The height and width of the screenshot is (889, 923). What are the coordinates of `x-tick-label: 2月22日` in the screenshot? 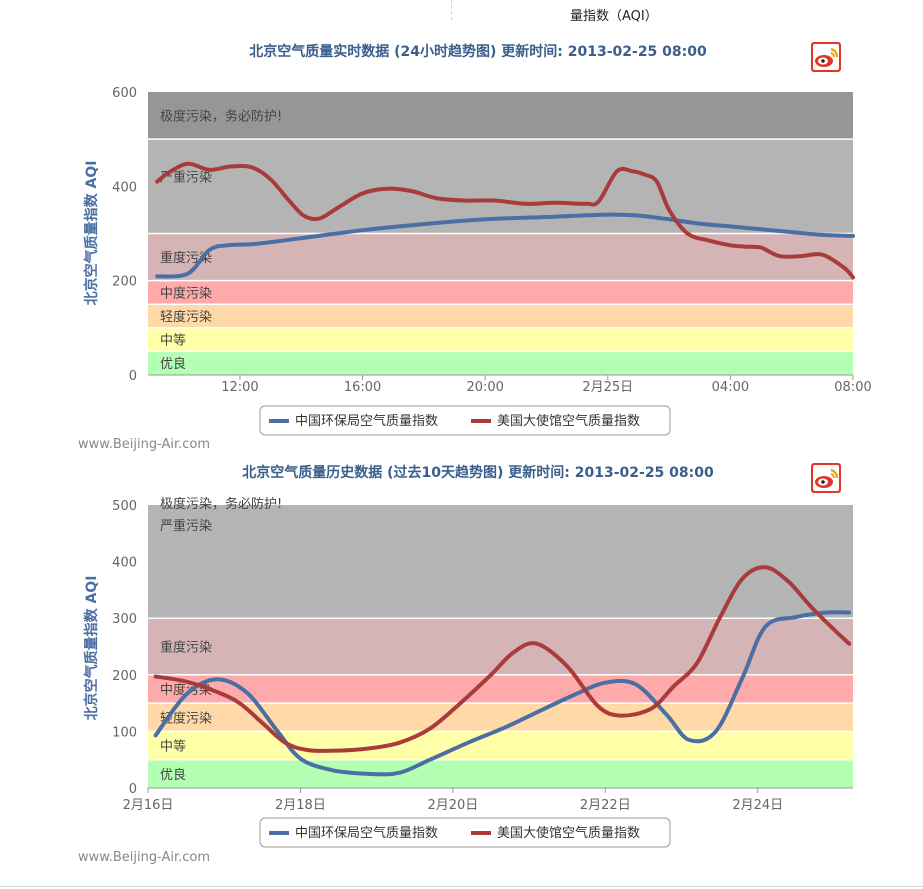 It's located at (605, 805).